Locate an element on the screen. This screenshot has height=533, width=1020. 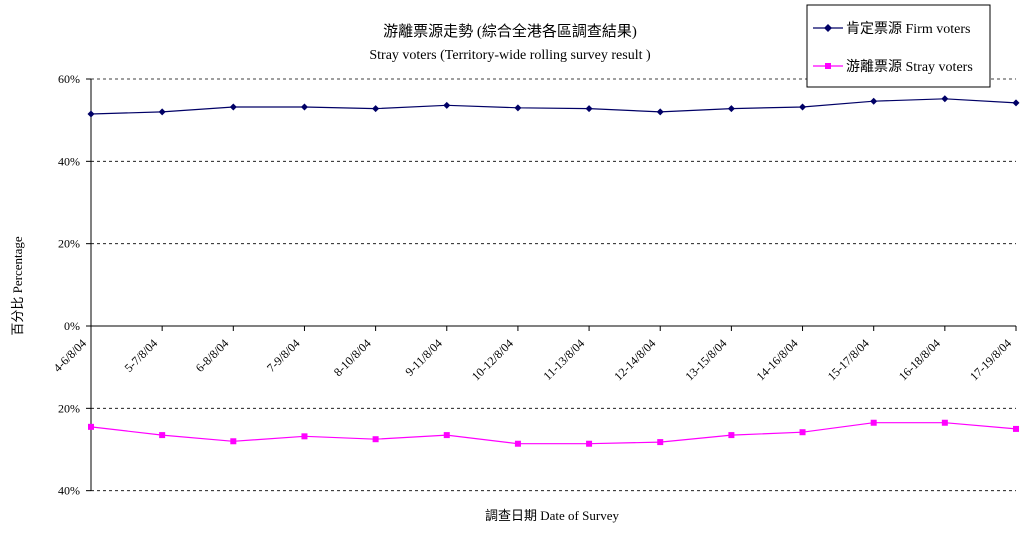
x-tick-label: 10-12/8/04 is located at coordinates (492, 359).